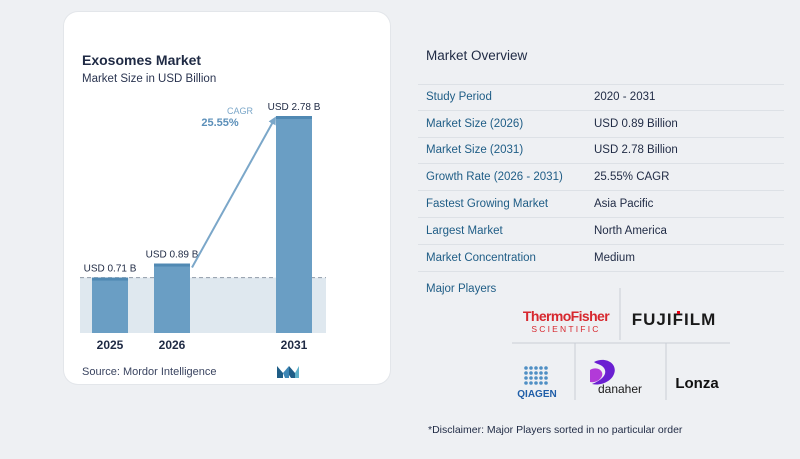 Image resolution: width=800 pixels, height=459 pixels. What do you see at coordinates (459, 97) in the screenshot?
I see `overview-row-label: Study Period` at bounding box center [459, 97].